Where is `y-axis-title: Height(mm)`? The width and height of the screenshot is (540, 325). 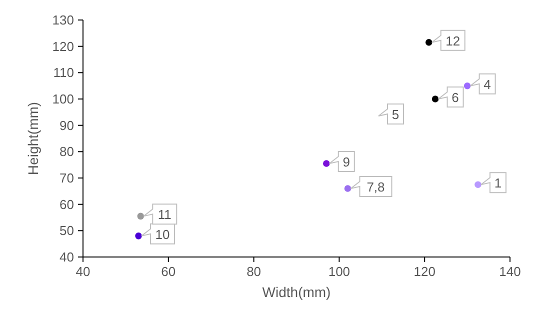 y-axis-title: Height(mm) is located at coordinates (33, 139).